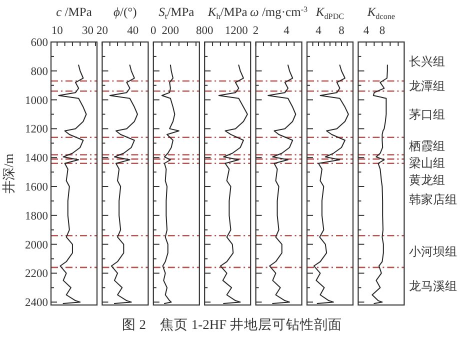 Image resolution: width=464 pixels, height=337 pixels. What do you see at coordinates (433, 251) in the screenshot?
I see `text: 小河坝组` at bounding box center [433, 251].